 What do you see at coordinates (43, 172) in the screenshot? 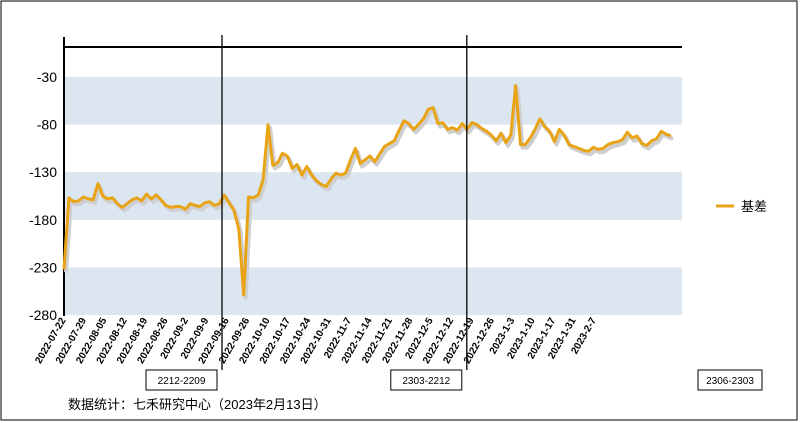
I see `y-tick-label: -130` at bounding box center [43, 172].